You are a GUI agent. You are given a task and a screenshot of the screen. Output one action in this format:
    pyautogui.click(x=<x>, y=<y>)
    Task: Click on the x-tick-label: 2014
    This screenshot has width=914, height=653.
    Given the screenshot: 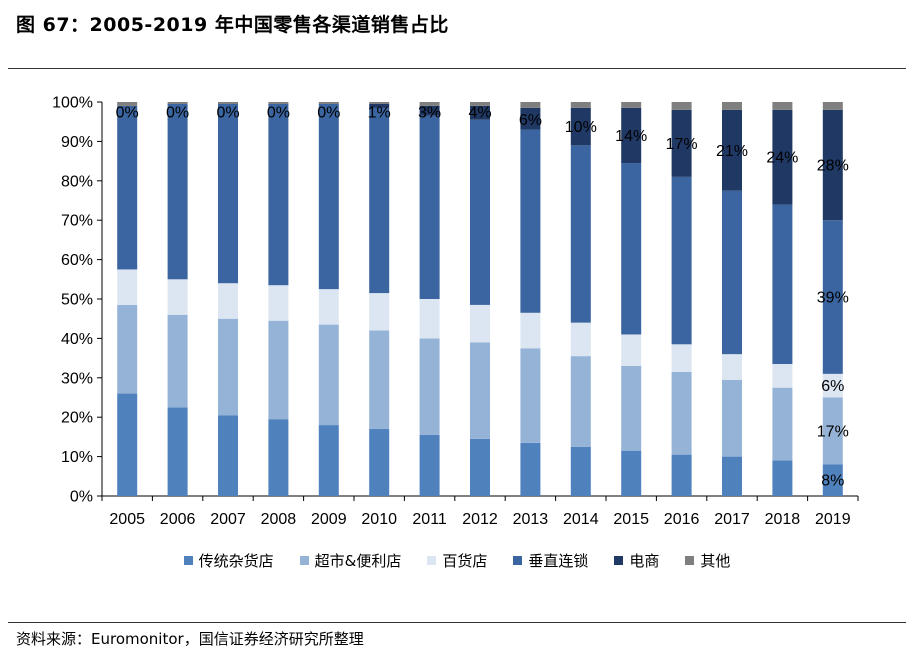 What is the action you would take?
    pyautogui.click(x=581, y=519)
    